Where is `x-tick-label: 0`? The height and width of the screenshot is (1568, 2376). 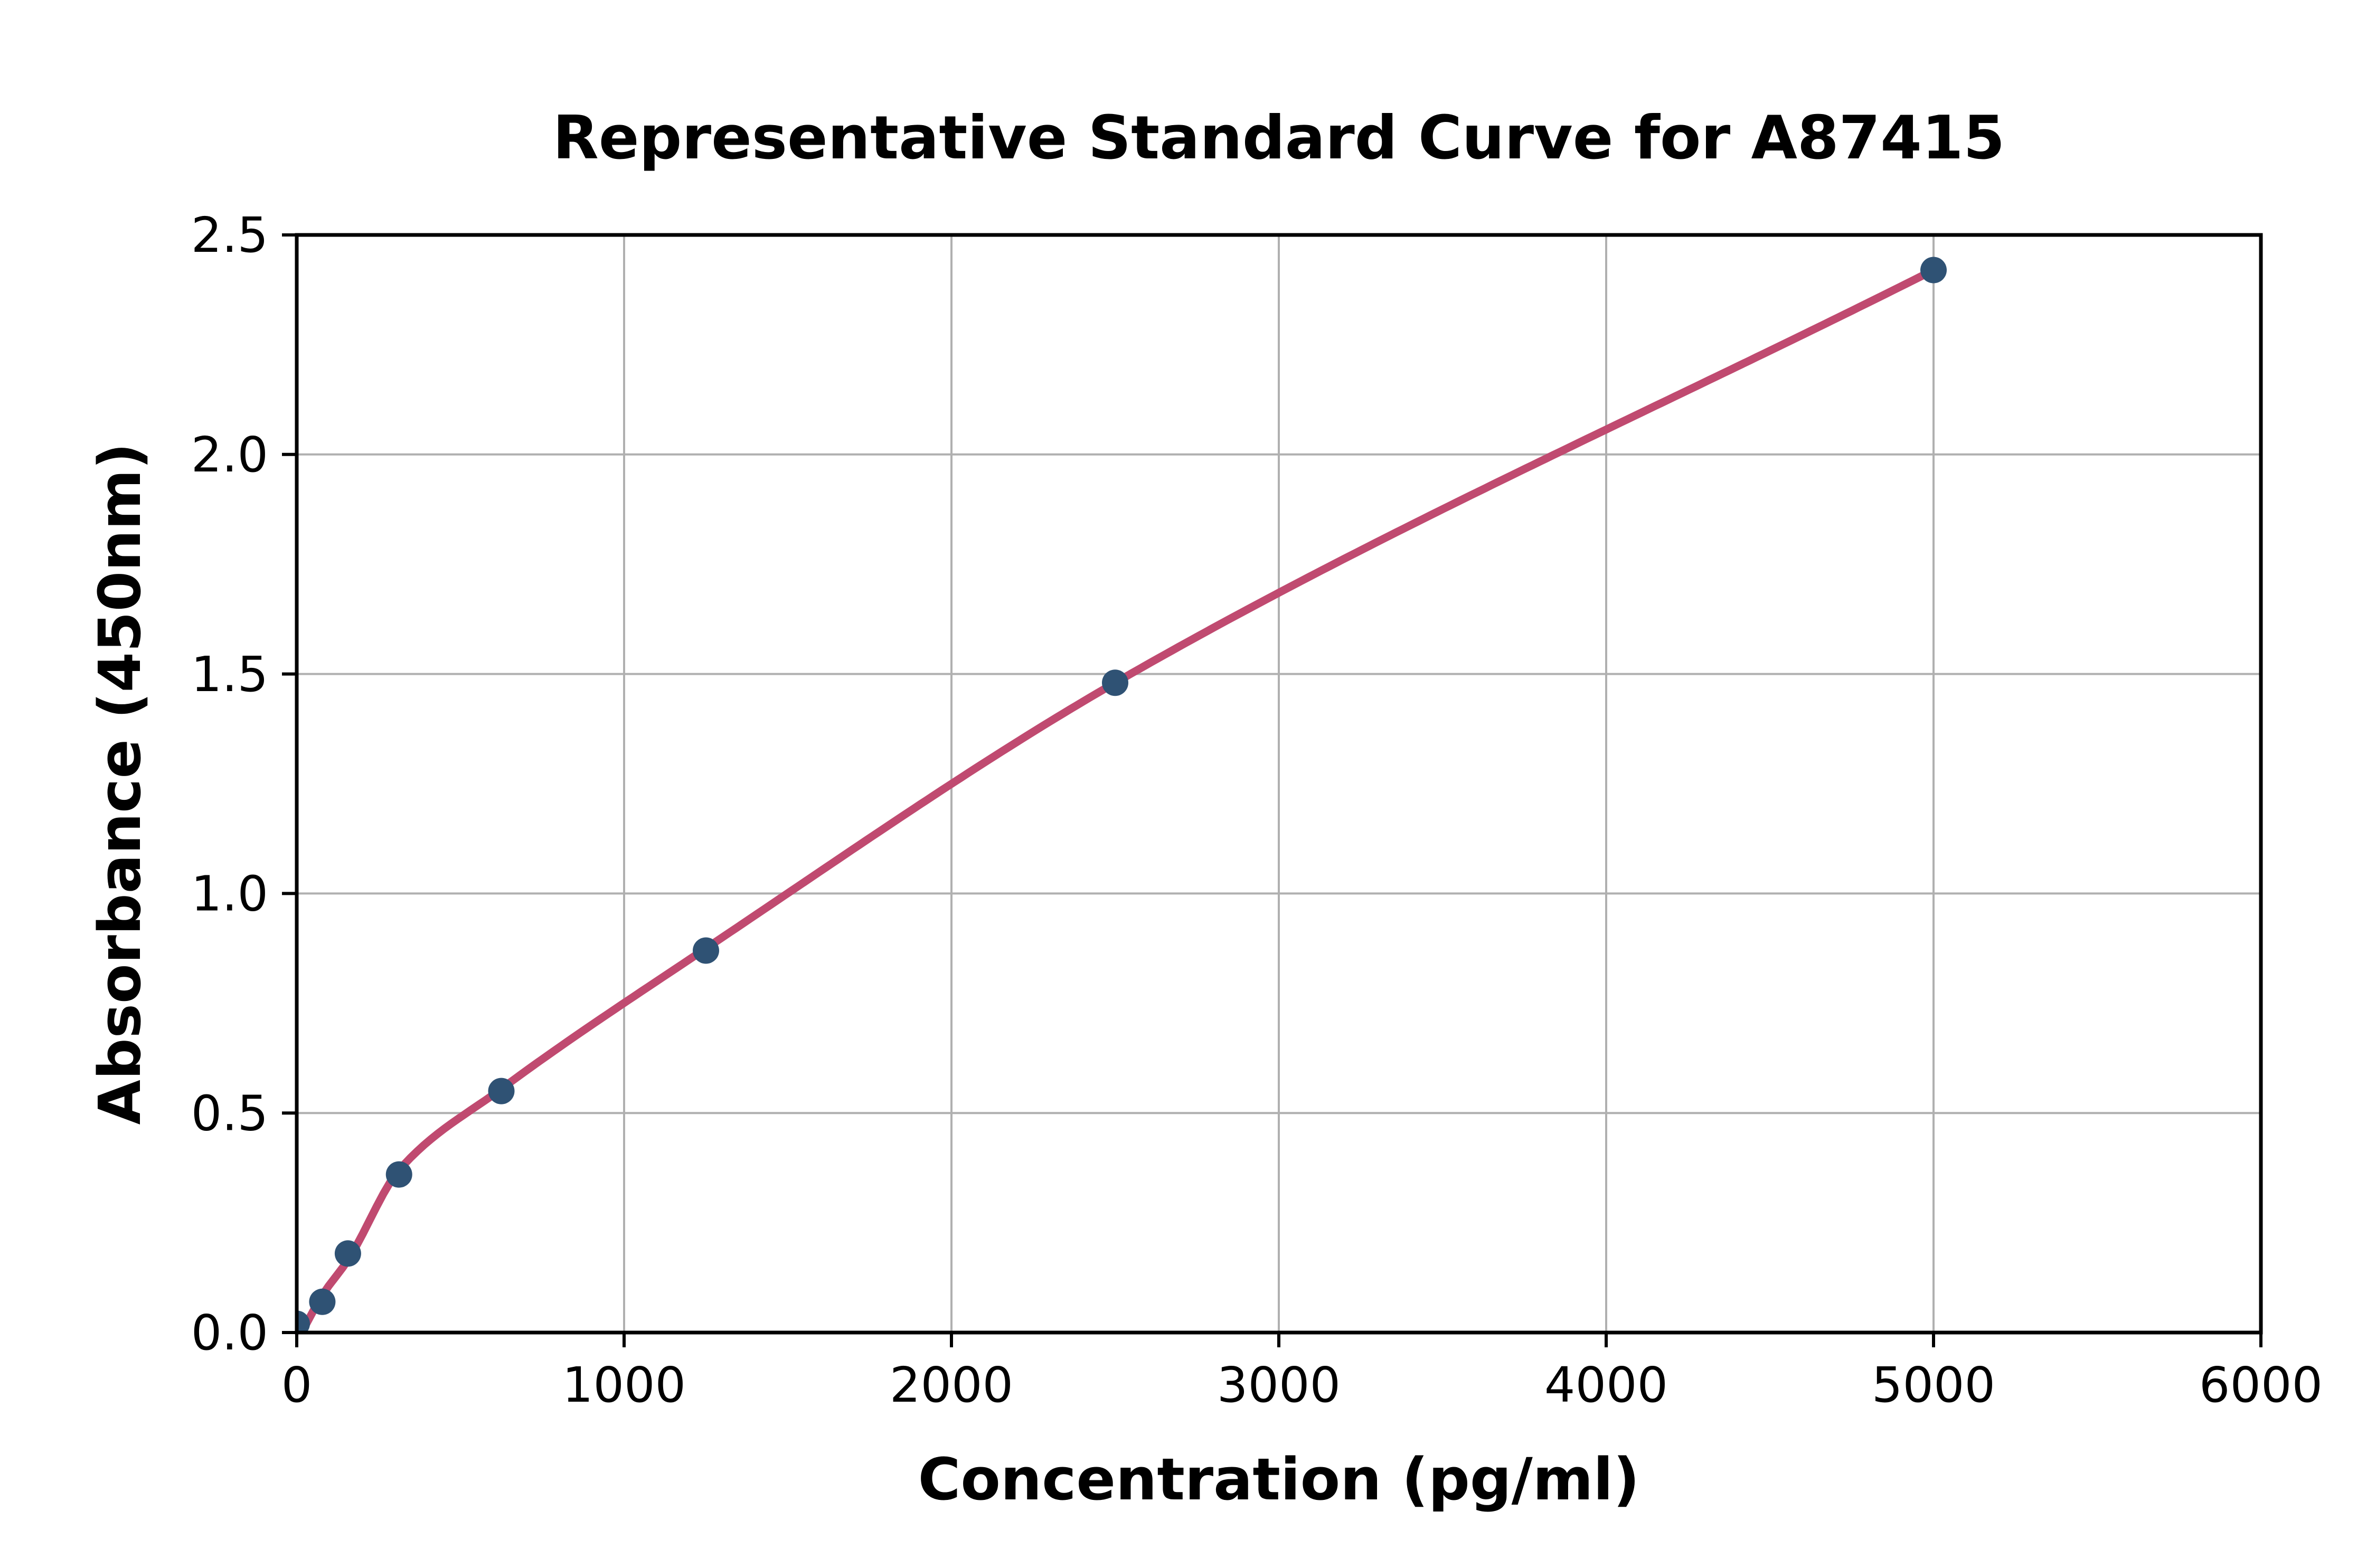
x-tick-label: 0 is located at coordinates (297, 1385).